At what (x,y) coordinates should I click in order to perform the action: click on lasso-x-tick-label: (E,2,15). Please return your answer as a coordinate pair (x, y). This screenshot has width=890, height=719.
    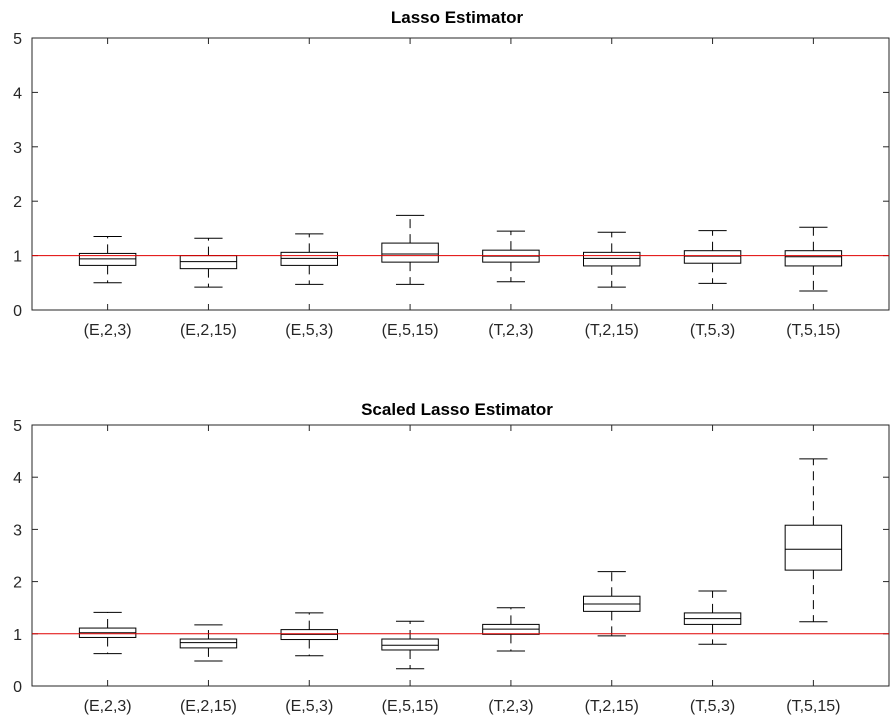
    Looking at the image, I should click on (208, 330).